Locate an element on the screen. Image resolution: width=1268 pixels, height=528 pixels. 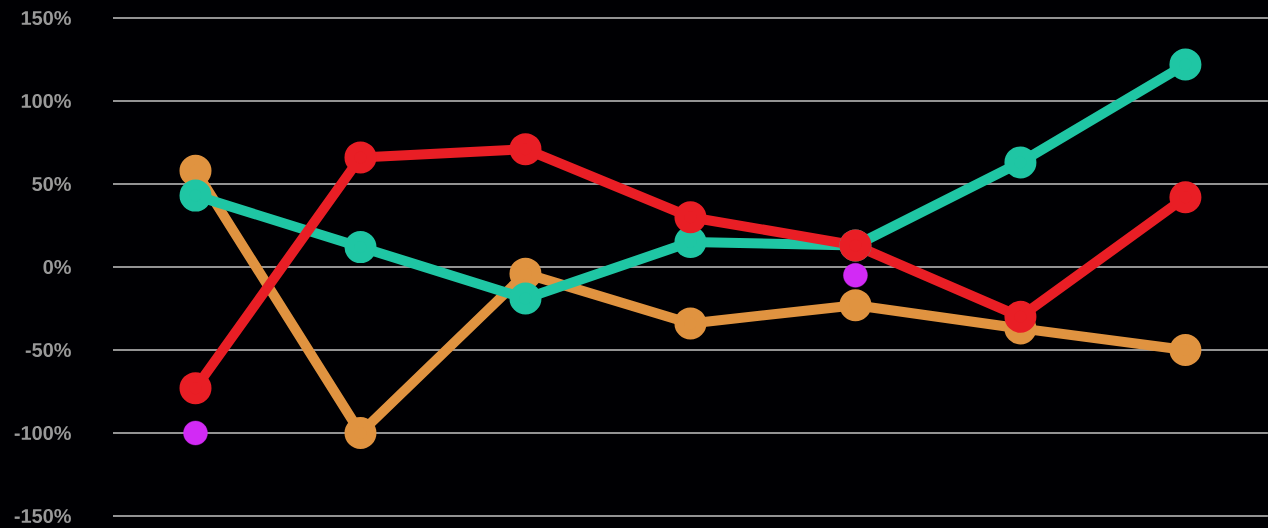
y-tick-label: -100% is located at coordinates (42, 433).